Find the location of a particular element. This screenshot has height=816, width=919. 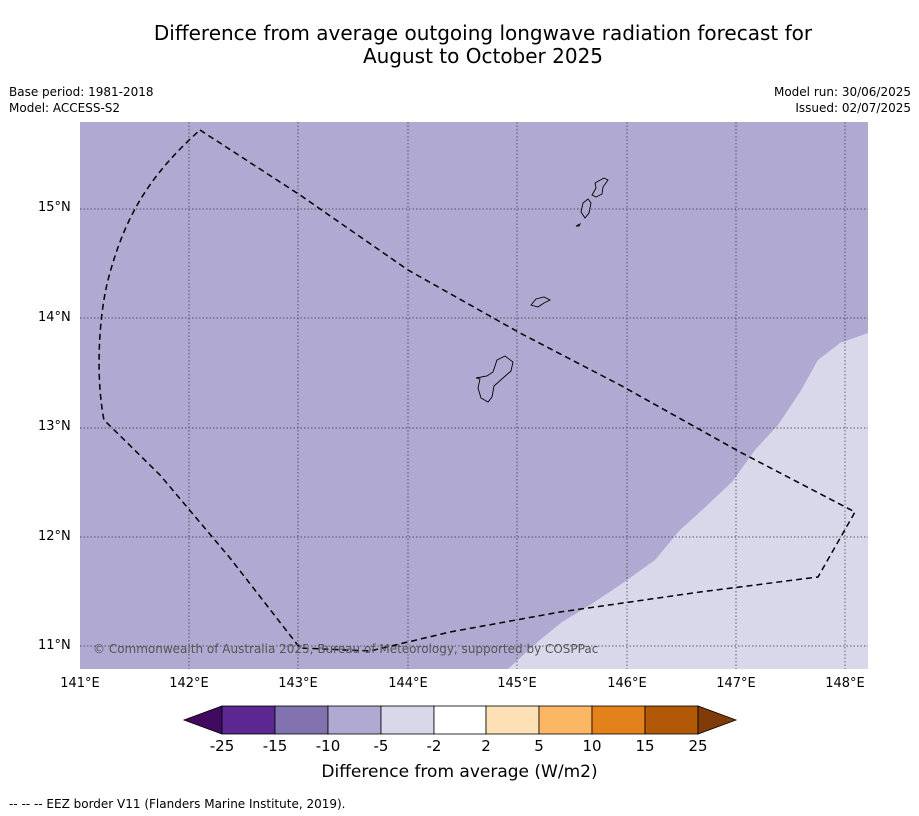

colorbar-label: 10 is located at coordinates (592, 746).